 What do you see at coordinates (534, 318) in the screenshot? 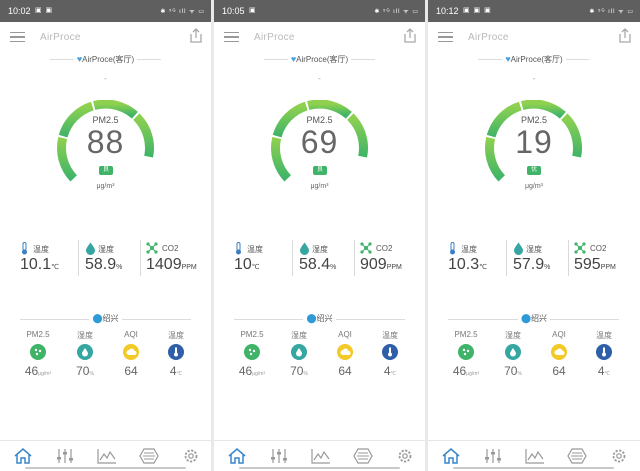
I see `location-label: ⬤绍兴` at bounding box center [534, 318].